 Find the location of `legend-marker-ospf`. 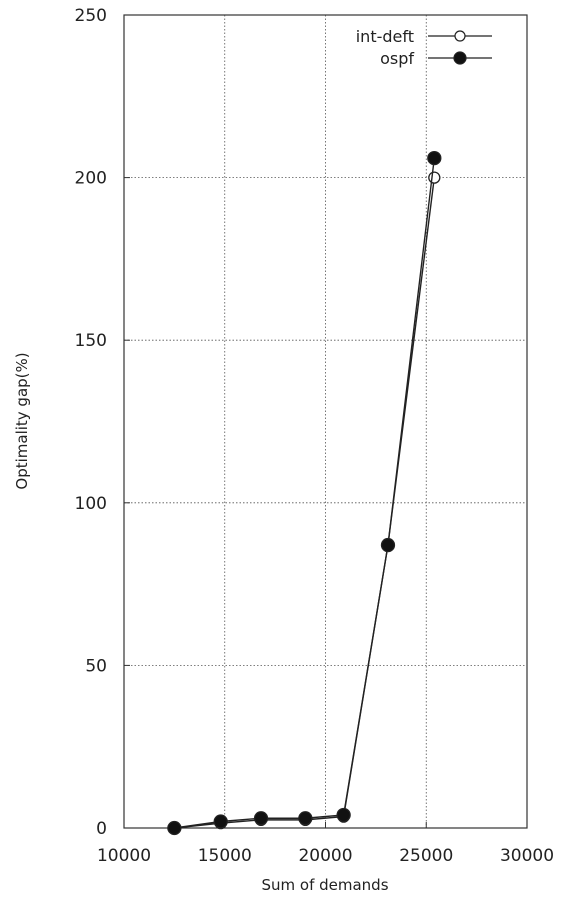

legend-marker-ospf is located at coordinates (460, 58).